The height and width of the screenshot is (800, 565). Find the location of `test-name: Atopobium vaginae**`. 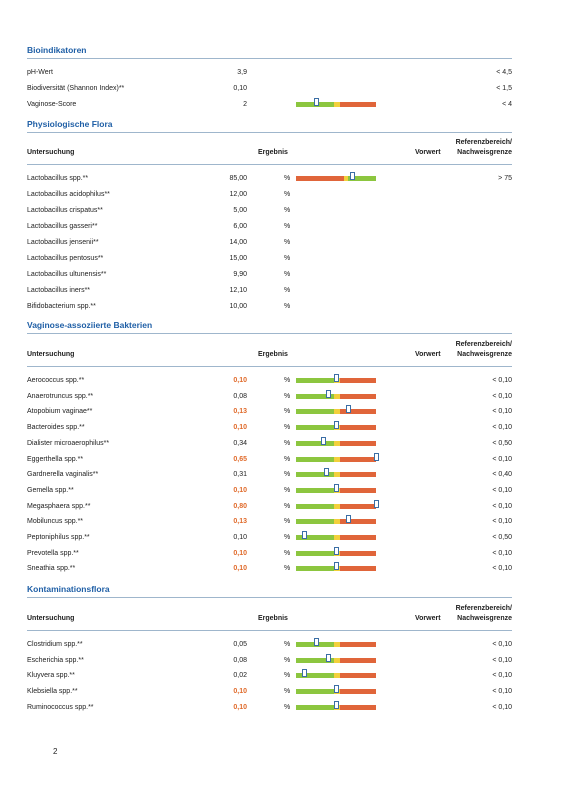

test-name: Atopobium vaginae** is located at coordinates (60, 412).